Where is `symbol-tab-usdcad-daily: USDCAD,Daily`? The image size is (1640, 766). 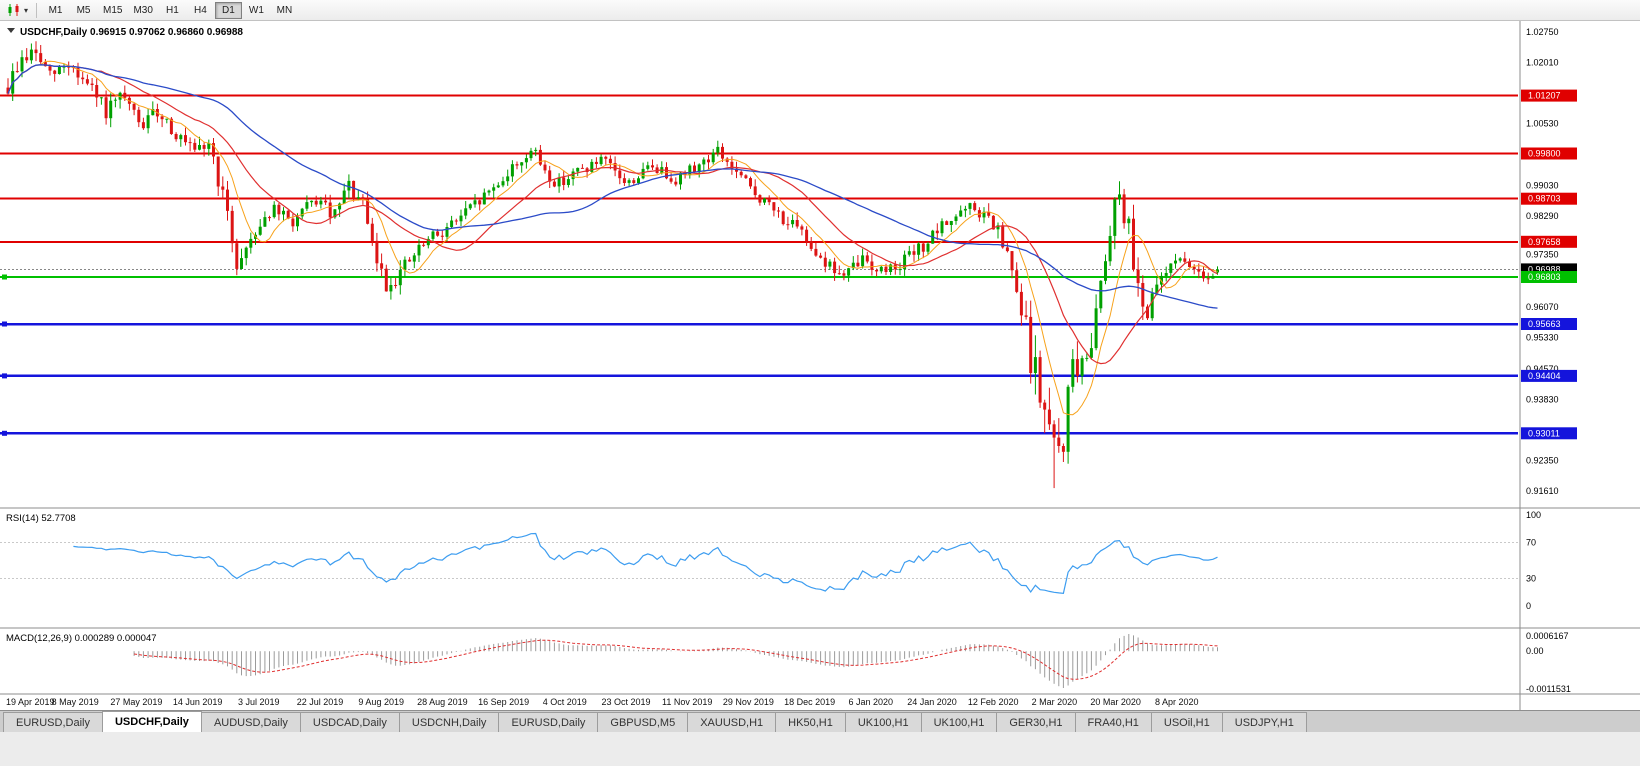
symbol-tab-usdcad-daily: USDCAD,Daily is located at coordinates (349, 722).